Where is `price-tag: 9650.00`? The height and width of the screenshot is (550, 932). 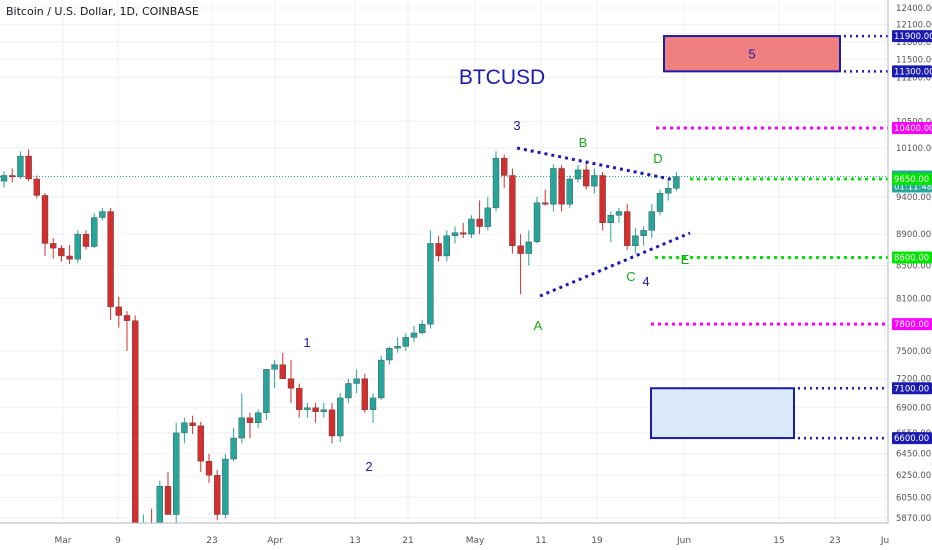 price-tag: 9650.00 is located at coordinates (912, 178).